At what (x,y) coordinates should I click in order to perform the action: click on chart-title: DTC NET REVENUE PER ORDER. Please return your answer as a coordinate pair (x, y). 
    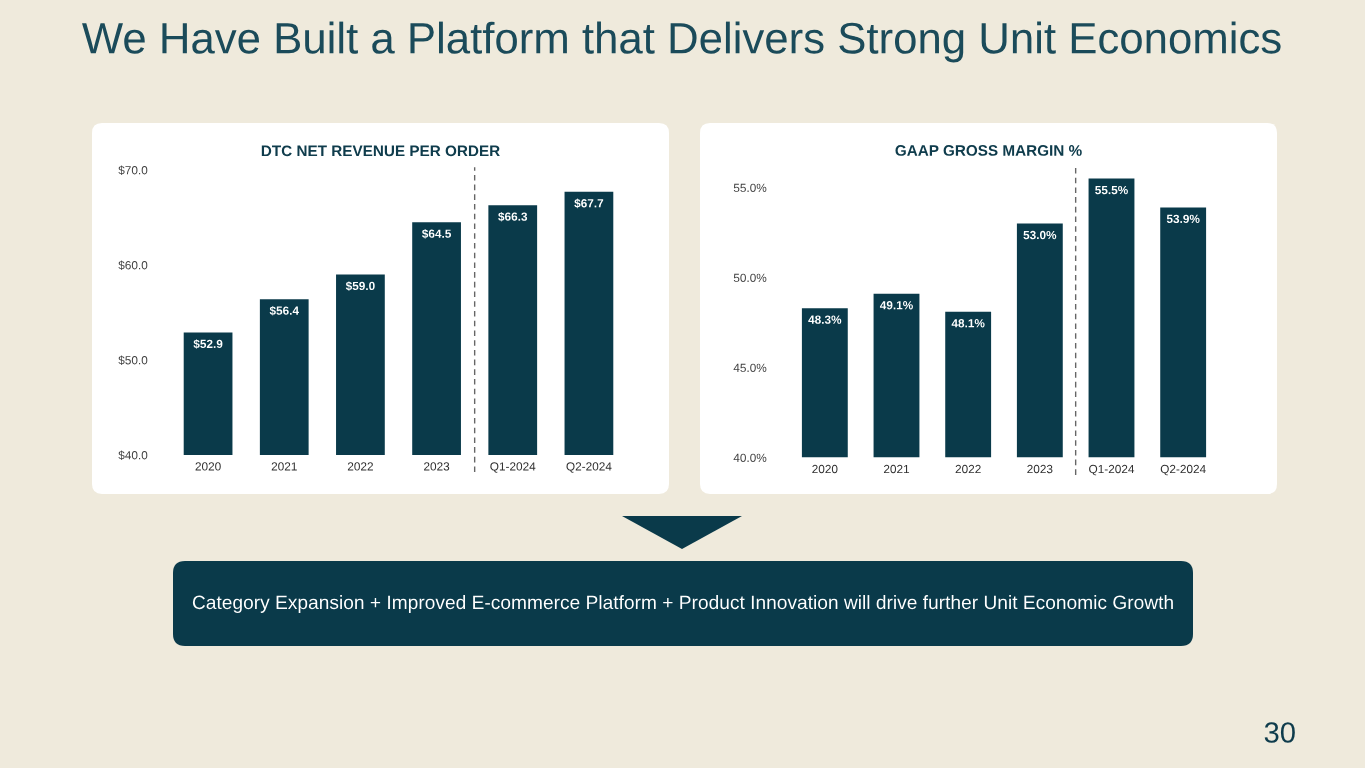
    Looking at the image, I should click on (380, 151).